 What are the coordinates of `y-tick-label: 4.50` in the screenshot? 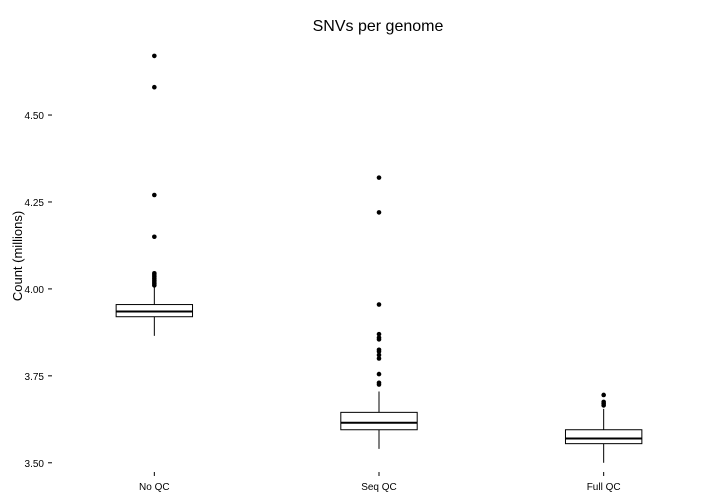 It's located at (35, 116).